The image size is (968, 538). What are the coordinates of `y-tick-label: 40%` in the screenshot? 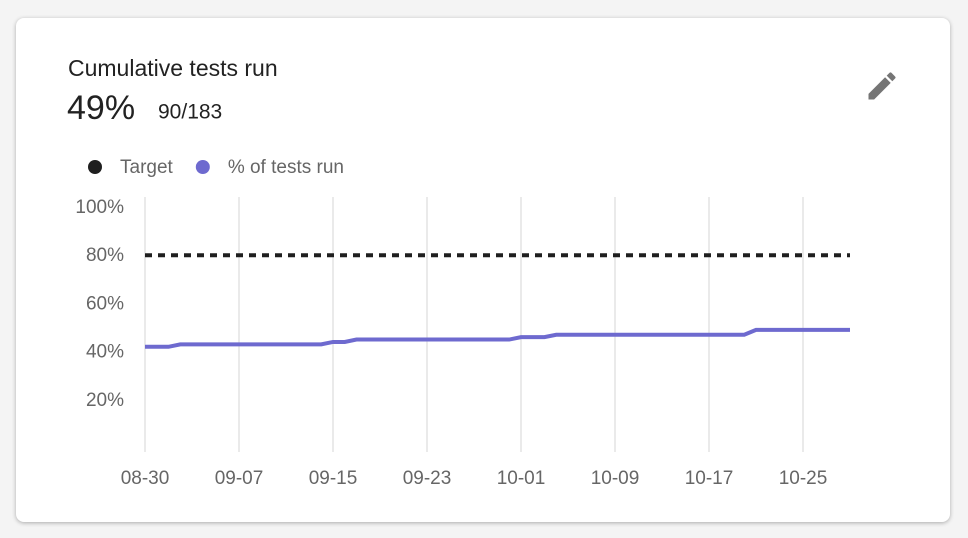 It's located at (105, 352).